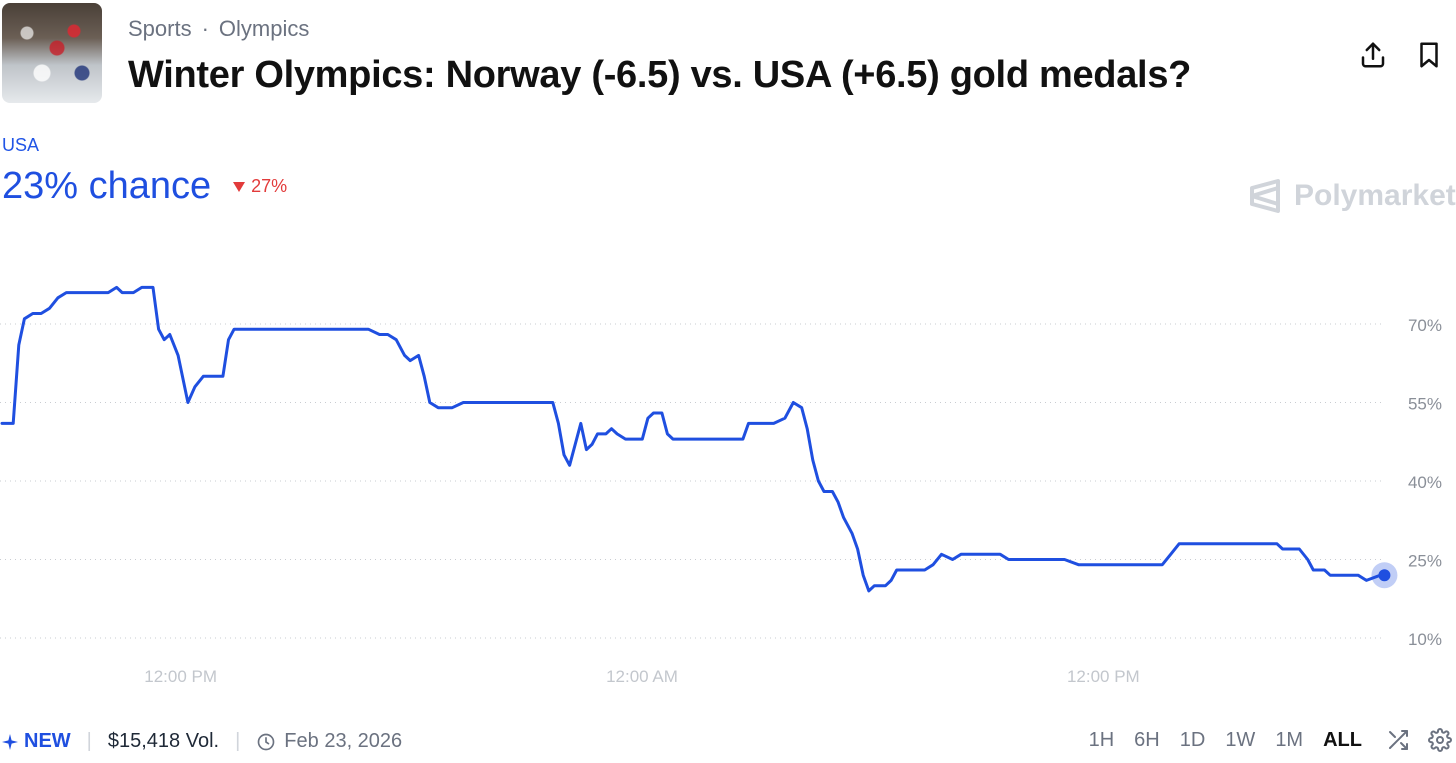 The width and height of the screenshot is (1456, 763). What do you see at coordinates (264, 28) in the screenshot?
I see `breadcrumb-subcategory: Olympics` at bounding box center [264, 28].